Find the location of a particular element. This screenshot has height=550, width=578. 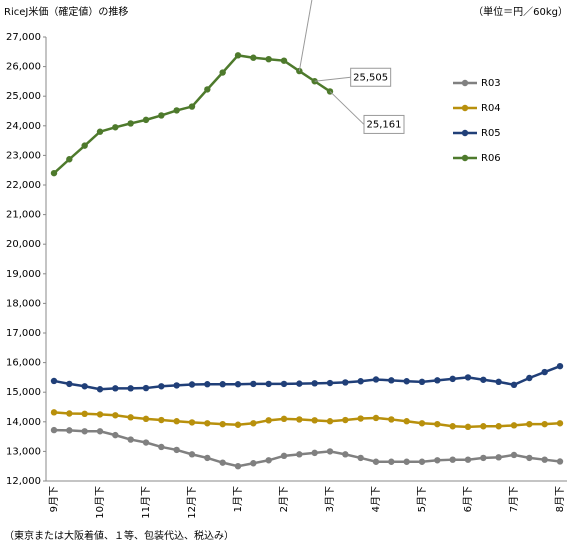

x-tick-label: 3月下 is located at coordinates (330, 499).